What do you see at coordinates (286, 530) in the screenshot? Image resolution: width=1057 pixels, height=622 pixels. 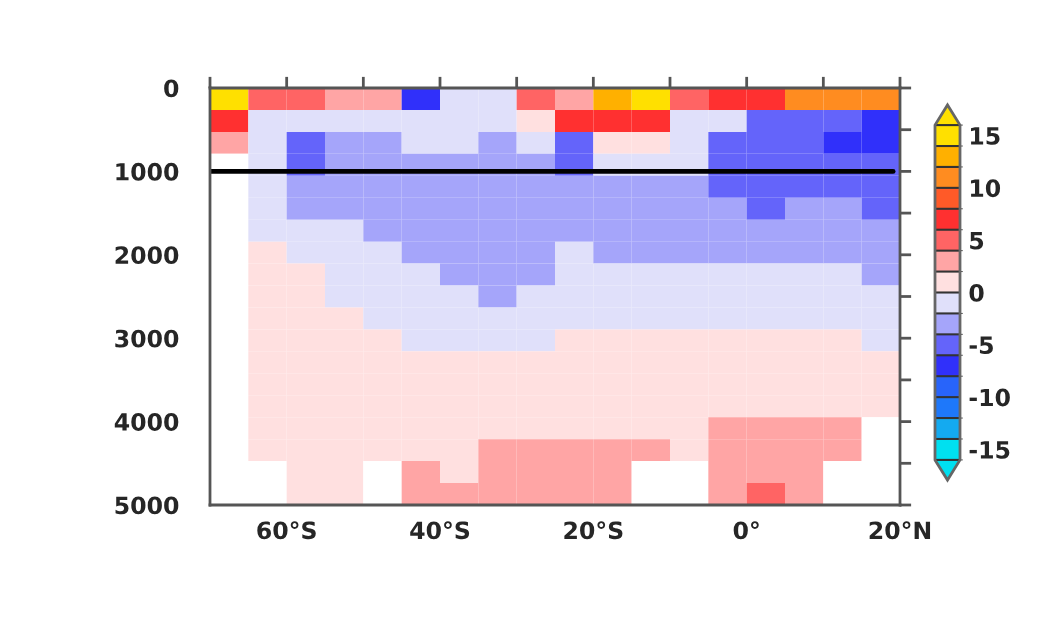 I see `x-tick-label: 60°S` at bounding box center [286, 530].